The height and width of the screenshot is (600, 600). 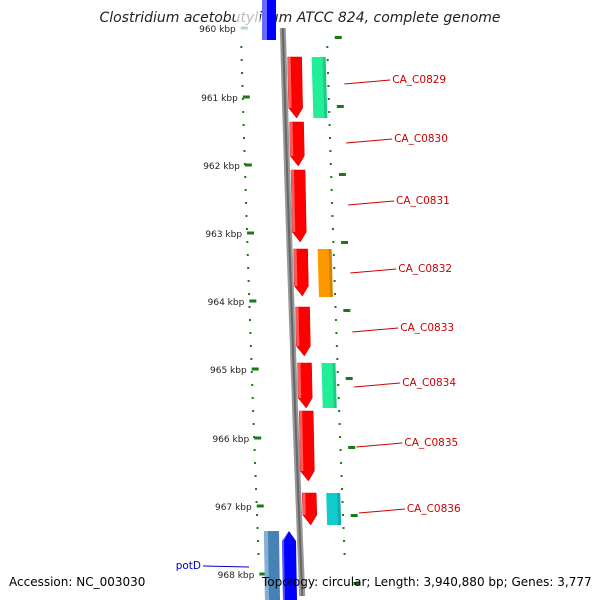 What do you see at coordinates (334, 509) in the screenshot?
I see `cog-box-ca-c0836` at bounding box center [334, 509].